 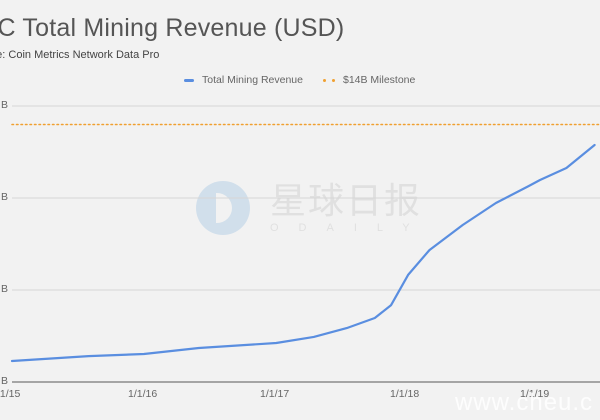 I want to click on legend-item-milestone: $14B Milestone, so click(x=369, y=80).